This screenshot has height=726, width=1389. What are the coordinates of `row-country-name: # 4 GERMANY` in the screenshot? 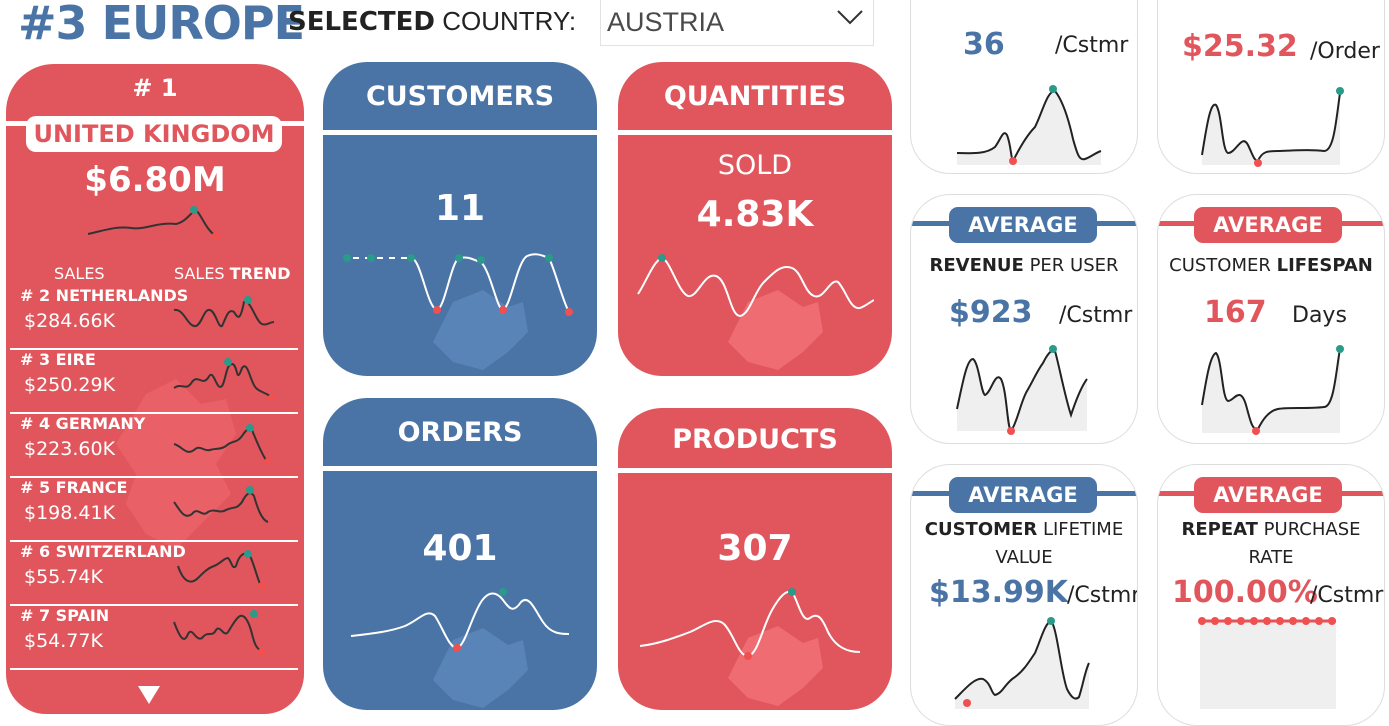 It's located at (83, 423).